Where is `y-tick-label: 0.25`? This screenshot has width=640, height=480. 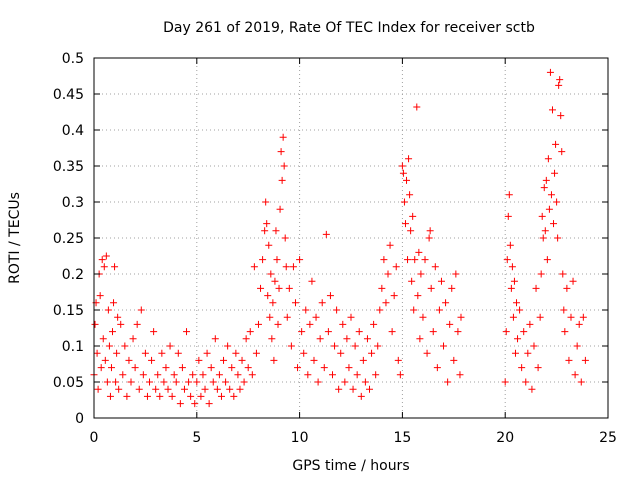 y-tick-label: 0.25 is located at coordinates (68, 239).